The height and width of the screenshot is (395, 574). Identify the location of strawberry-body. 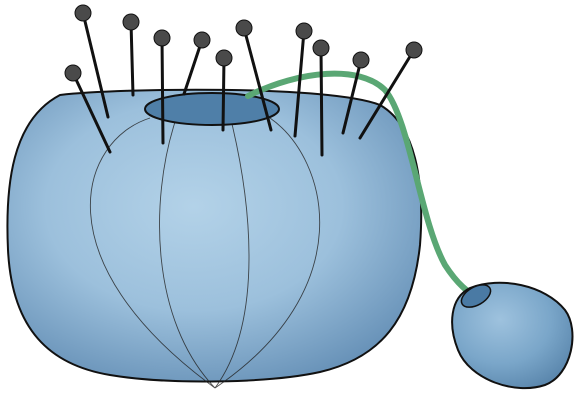
(512, 335).